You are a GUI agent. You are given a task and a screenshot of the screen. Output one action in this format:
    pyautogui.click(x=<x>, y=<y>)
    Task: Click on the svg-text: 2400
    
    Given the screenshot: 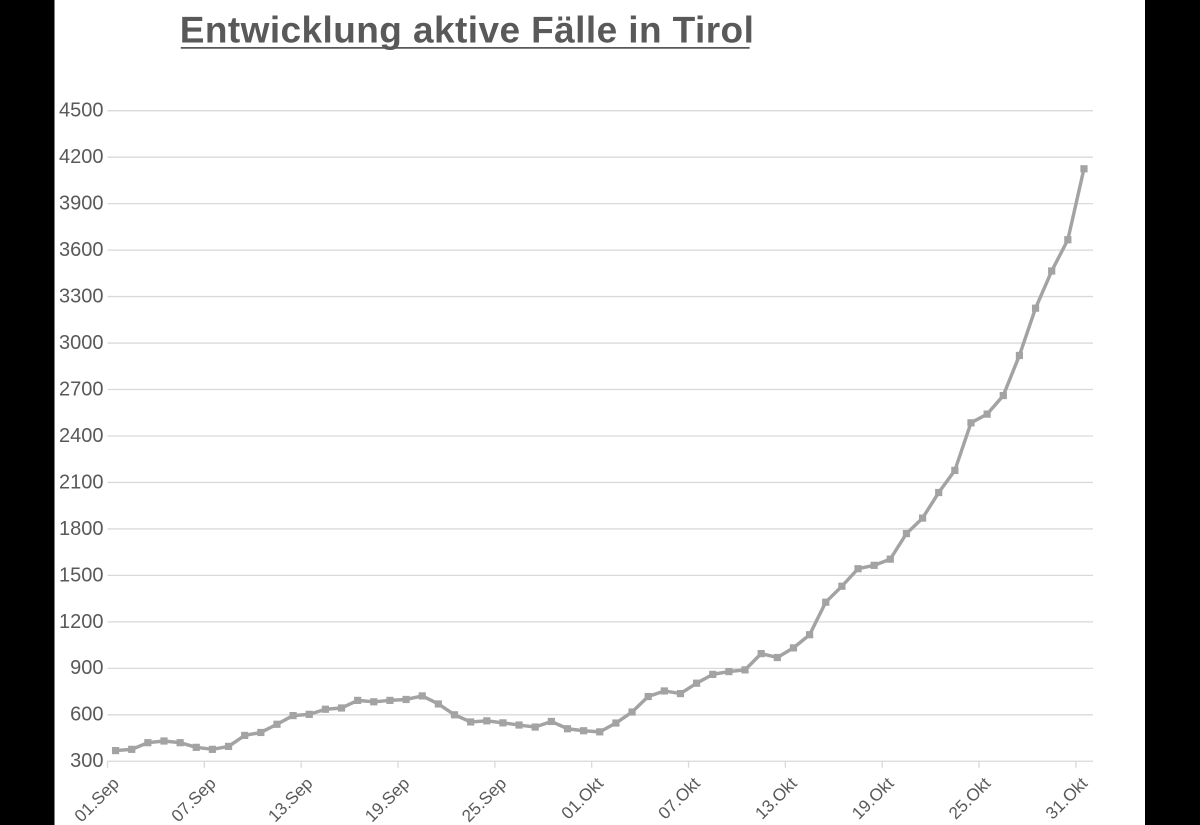 What is the action you would take?
    pyautogui.click(x=81, y=436)
    